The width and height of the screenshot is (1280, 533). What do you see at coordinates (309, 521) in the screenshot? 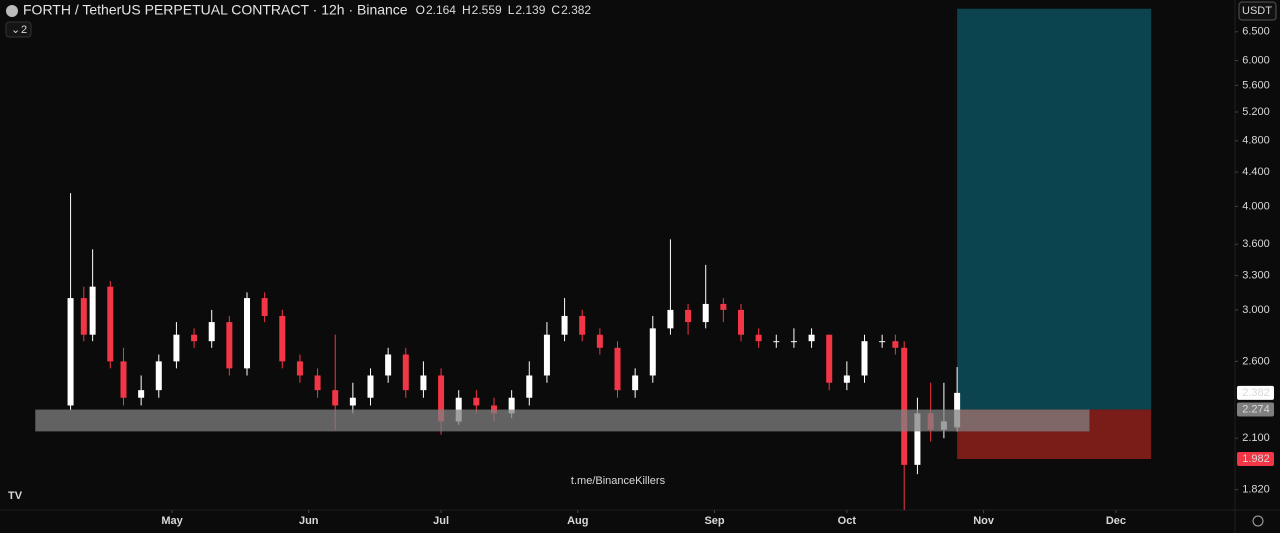
I see `x-tick-label: Jun` at bounding box center [309, 521].